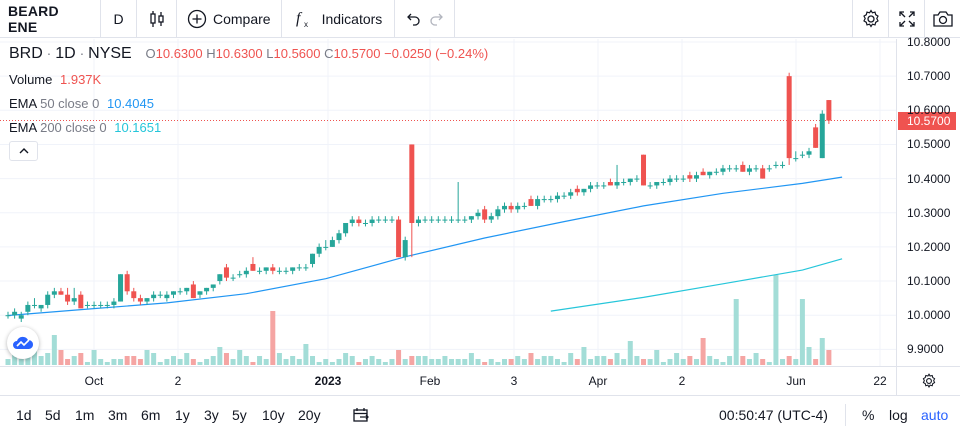 This screenshot has height=433, width=960. Describe the element at coordinates (85, 415) in the screenshot. I see `range-button-1m: 1m` at that location.